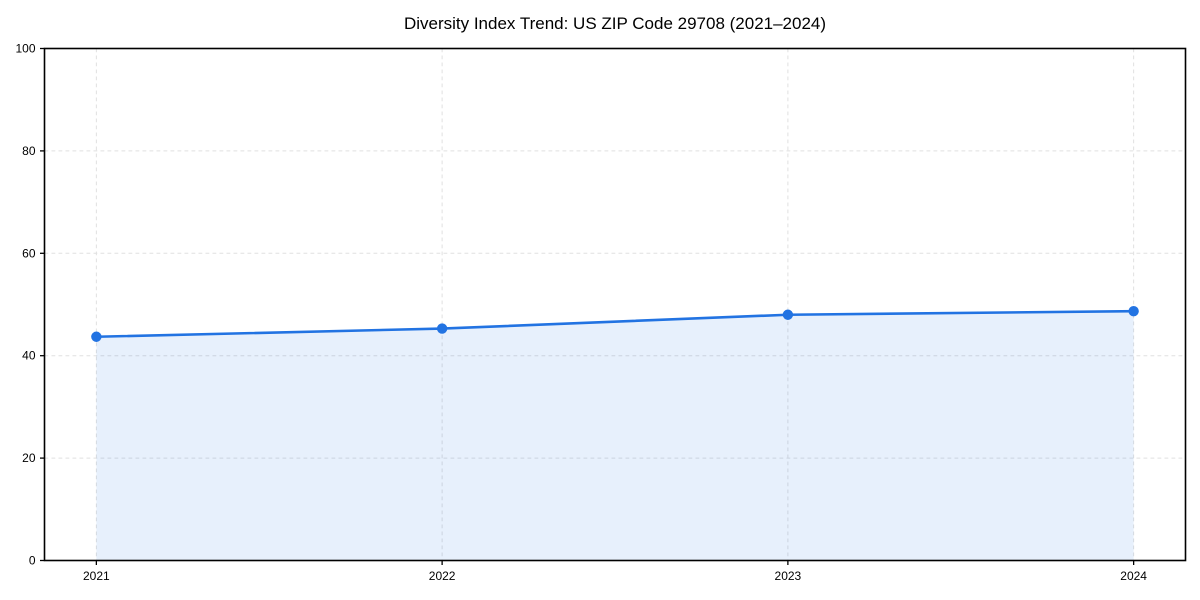 This screenshot has width=1200, height=600. I want to click on y-axis-tick-label: 20, so click(29, 458).